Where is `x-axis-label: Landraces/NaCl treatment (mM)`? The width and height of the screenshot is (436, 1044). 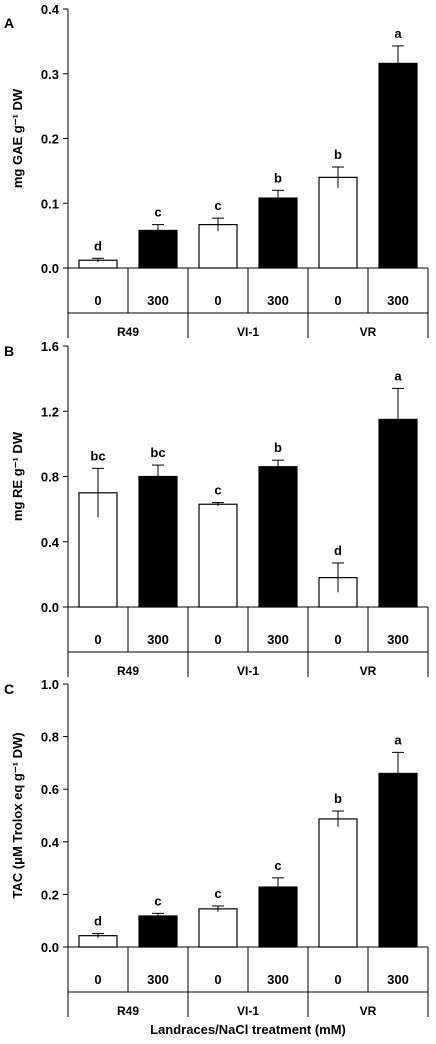
x-axis-label: Landraces/NaCl treatment (mM) is located at coordinates (248, 1029).